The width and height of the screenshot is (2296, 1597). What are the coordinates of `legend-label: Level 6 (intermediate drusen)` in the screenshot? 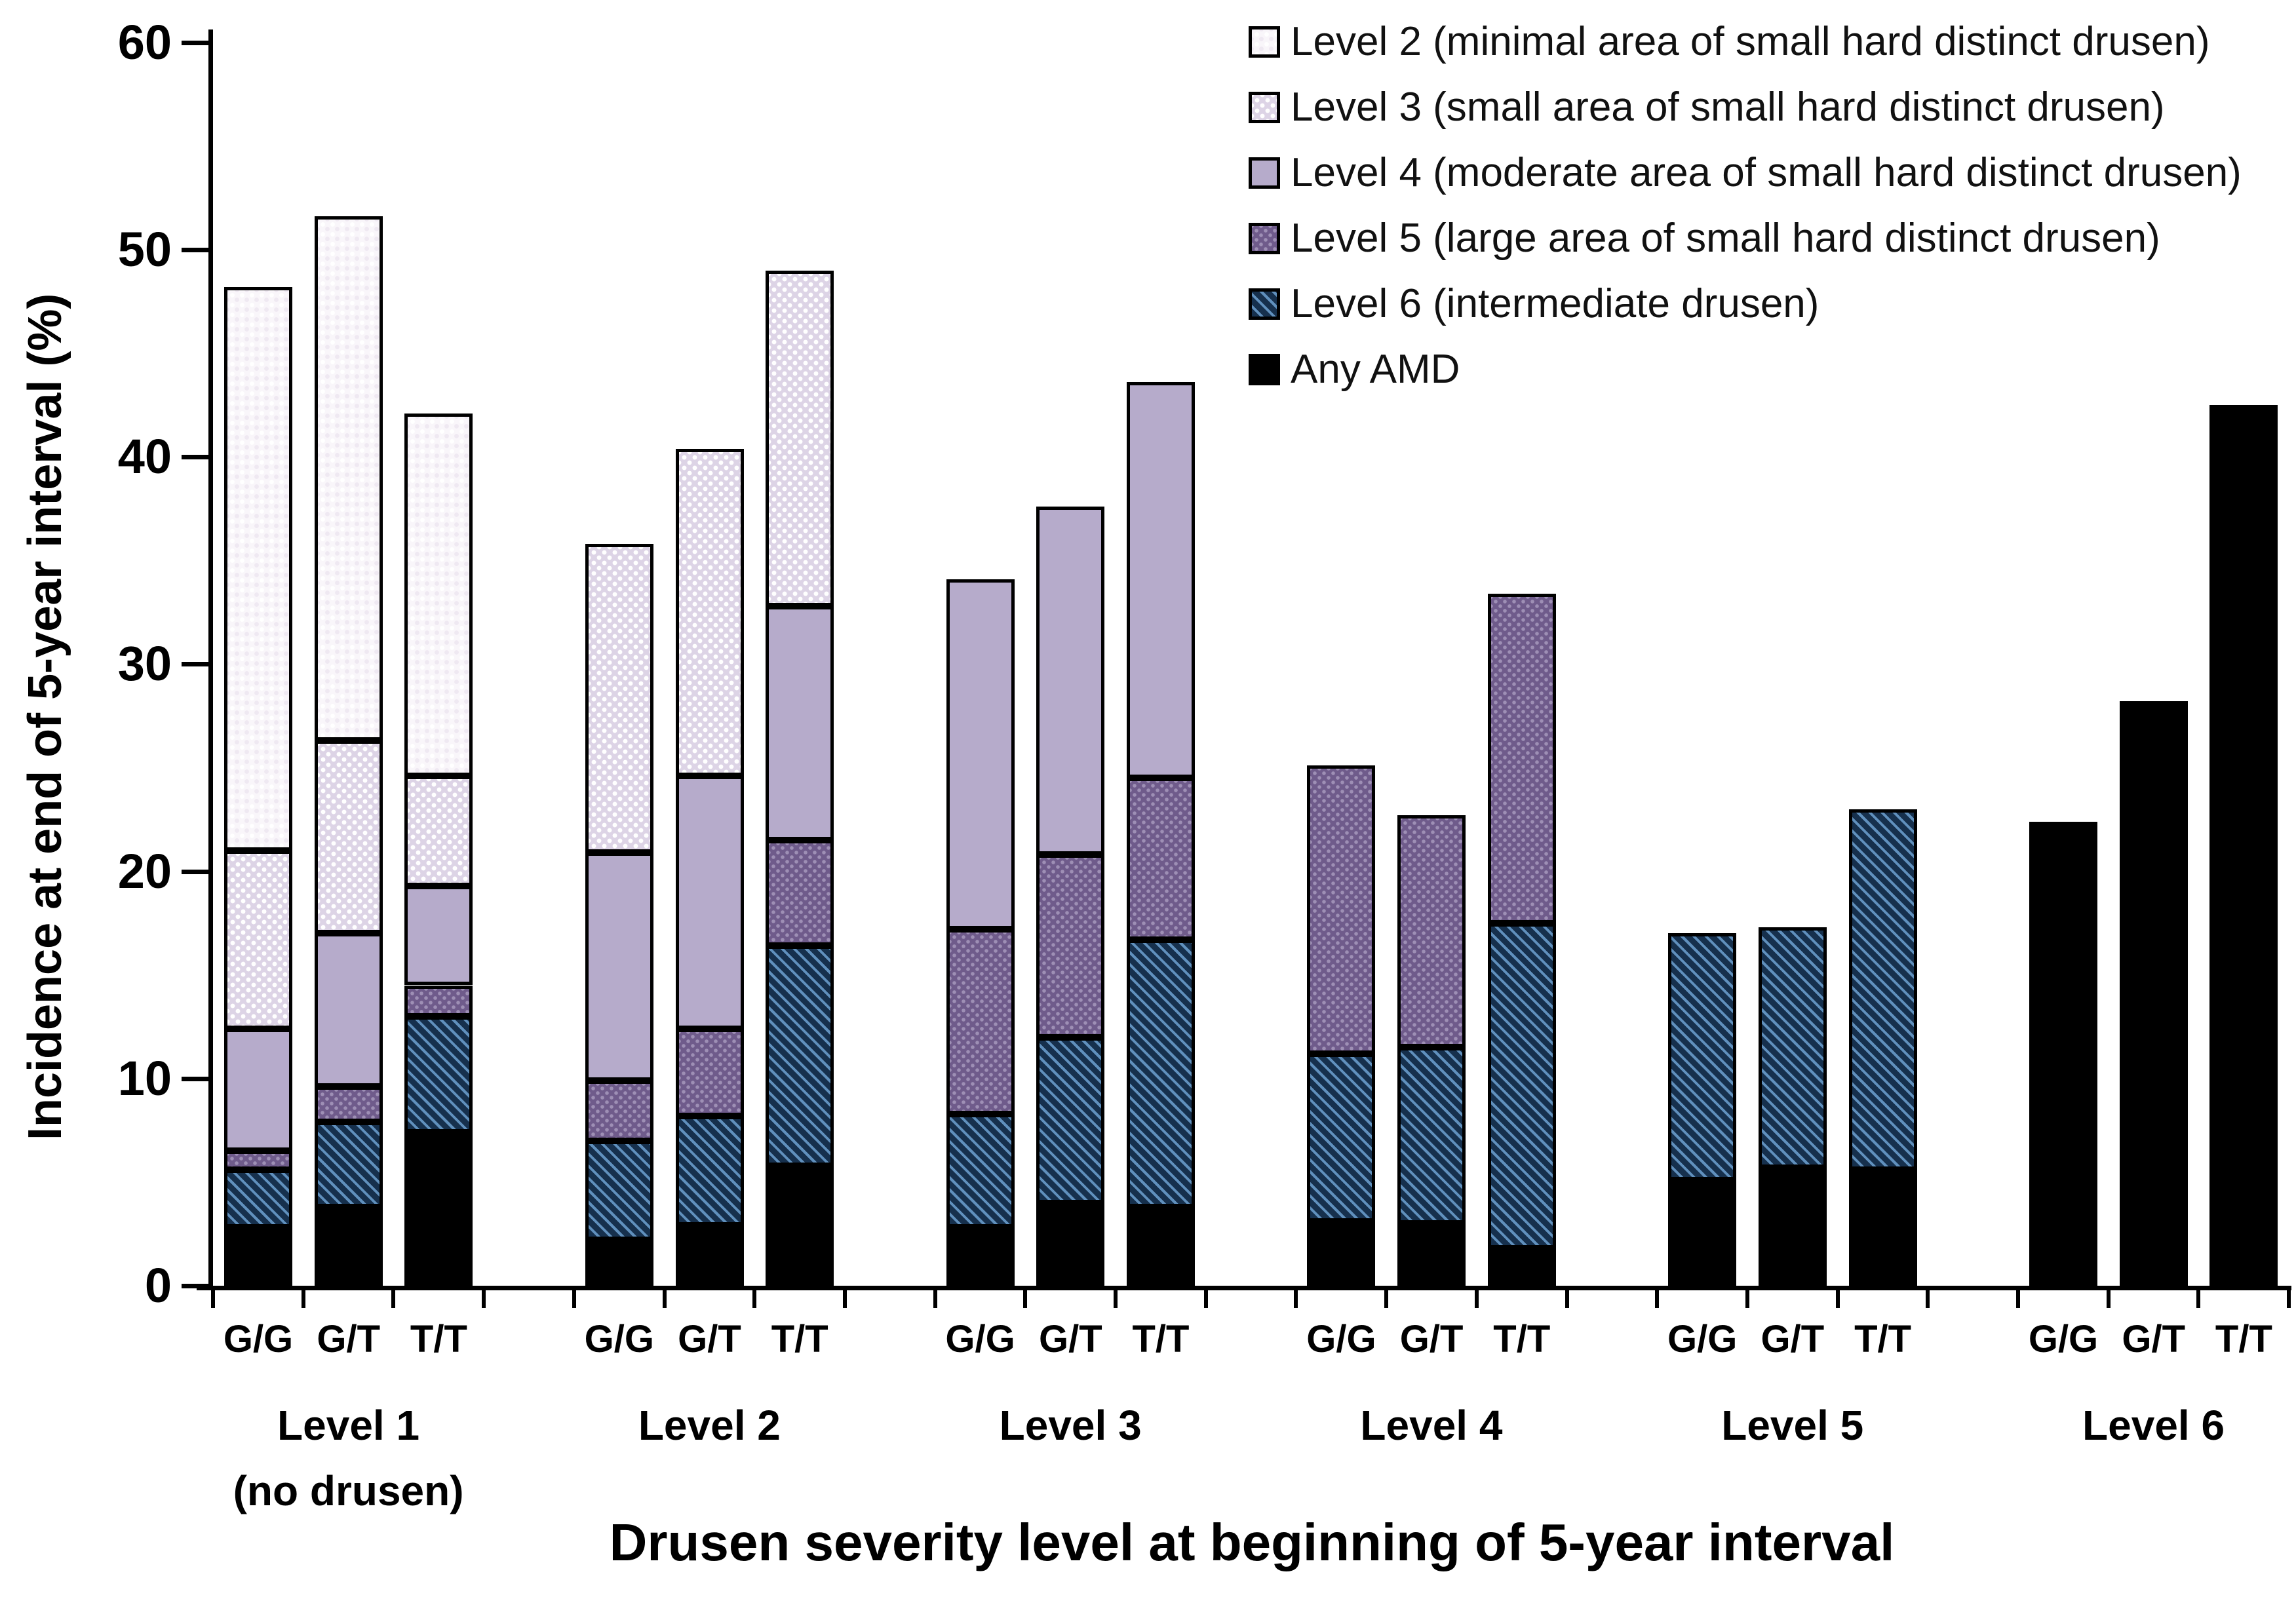 It's located at (1555, 303).